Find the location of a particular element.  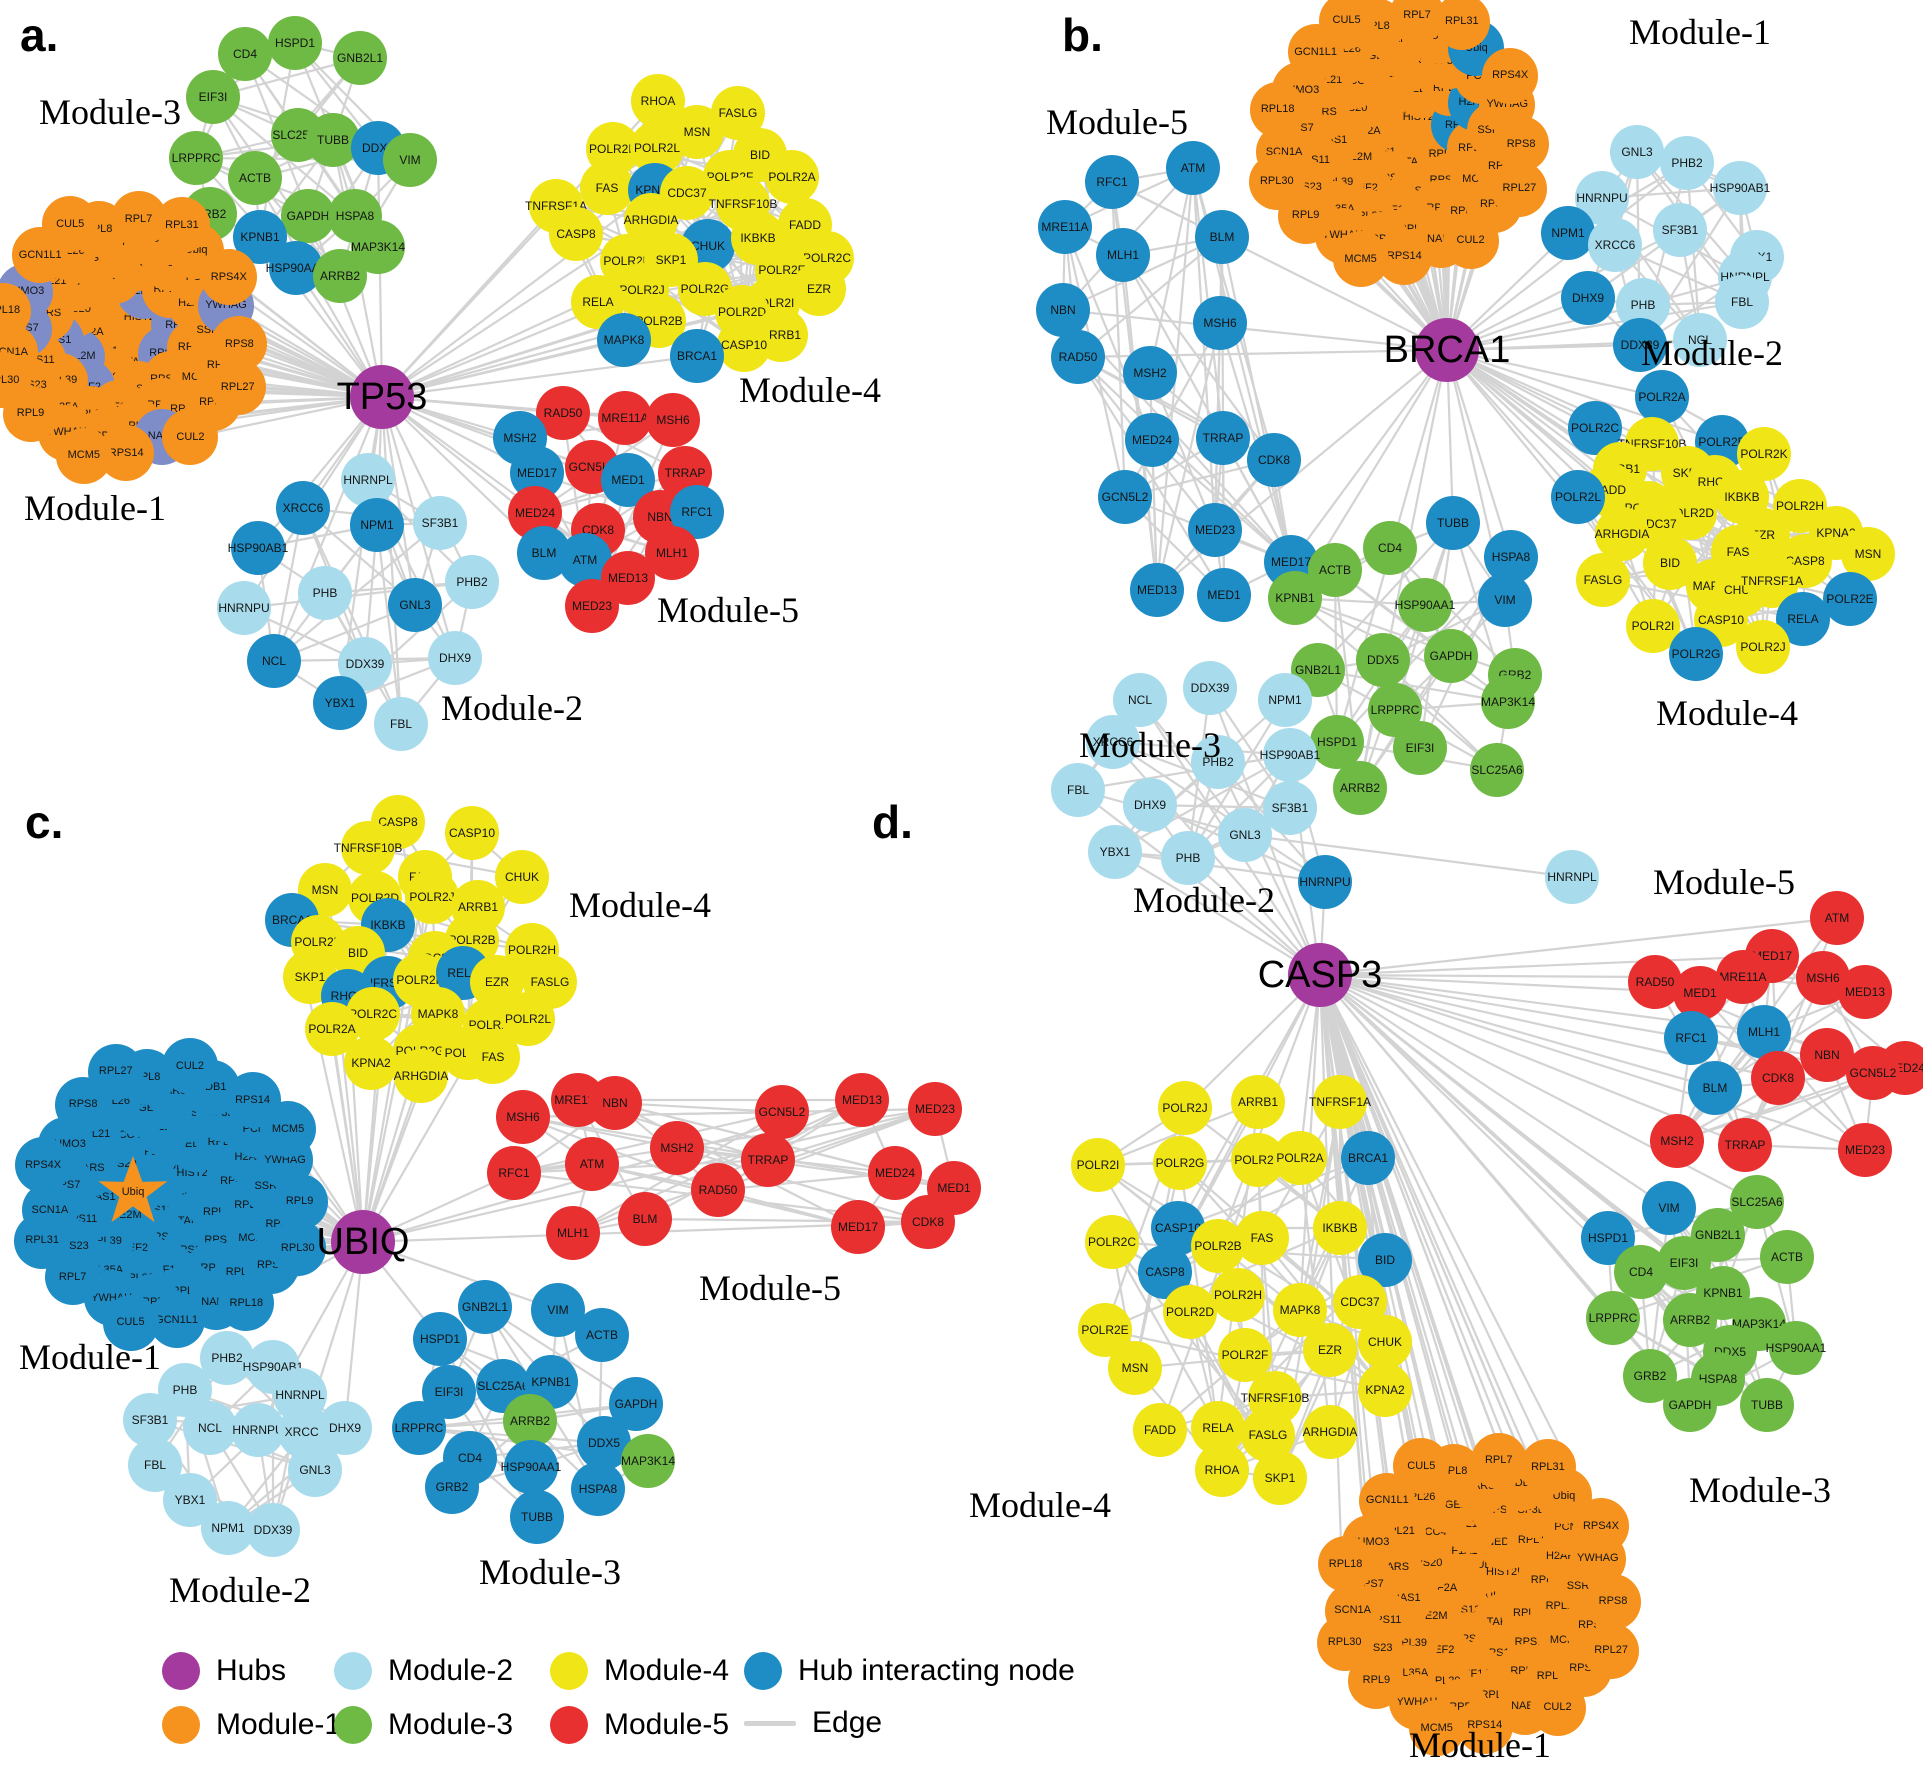

node-FBL: FBL is located at coordinates (1742, 302).